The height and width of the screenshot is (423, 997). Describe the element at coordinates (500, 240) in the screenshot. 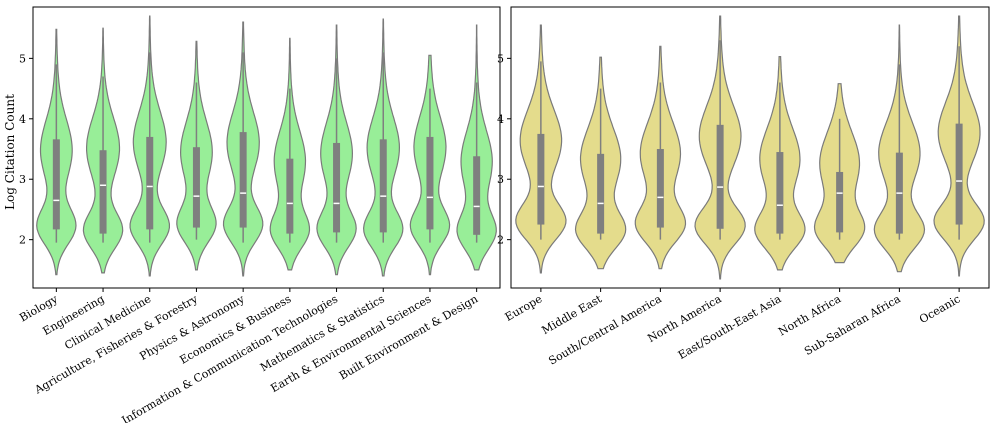

I see `right-ytick-label-2: 2` at that location.